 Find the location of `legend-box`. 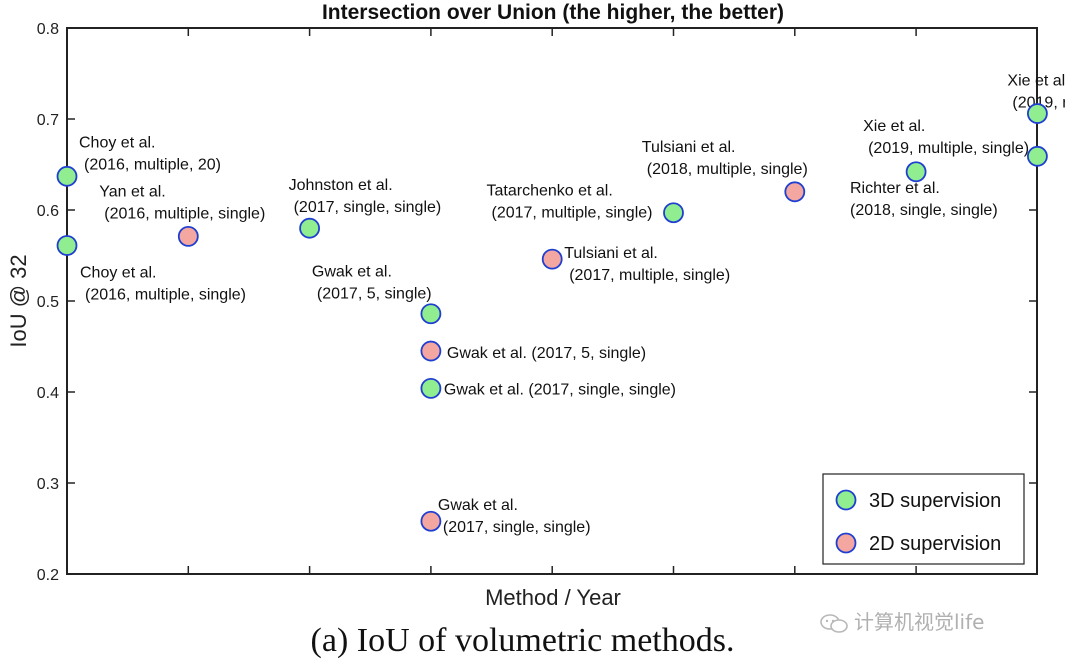

legend-box is located at coordinates (923, 519).